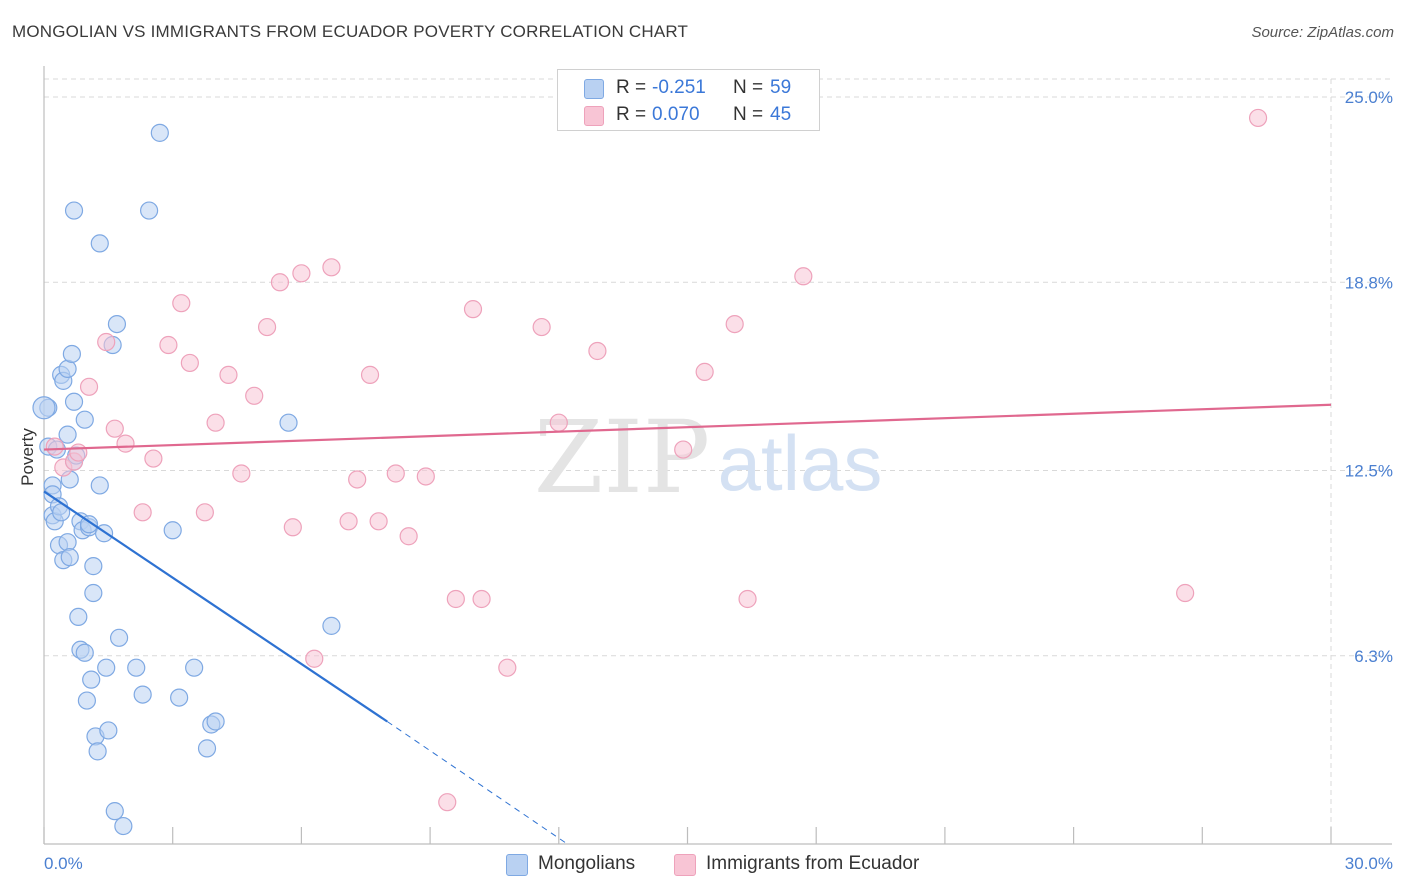 The image size is (1406, 892). What do you see at coordinates (1369, 863) in the screenshot?
I see `x-tick-label: 30.0%` at bounding box center [1369, 863].